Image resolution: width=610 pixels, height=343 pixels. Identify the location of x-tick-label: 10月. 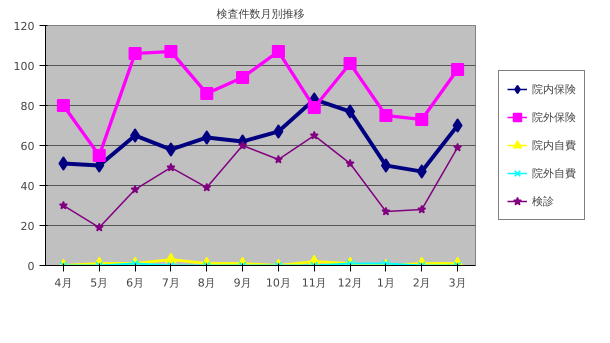
(278, 283).